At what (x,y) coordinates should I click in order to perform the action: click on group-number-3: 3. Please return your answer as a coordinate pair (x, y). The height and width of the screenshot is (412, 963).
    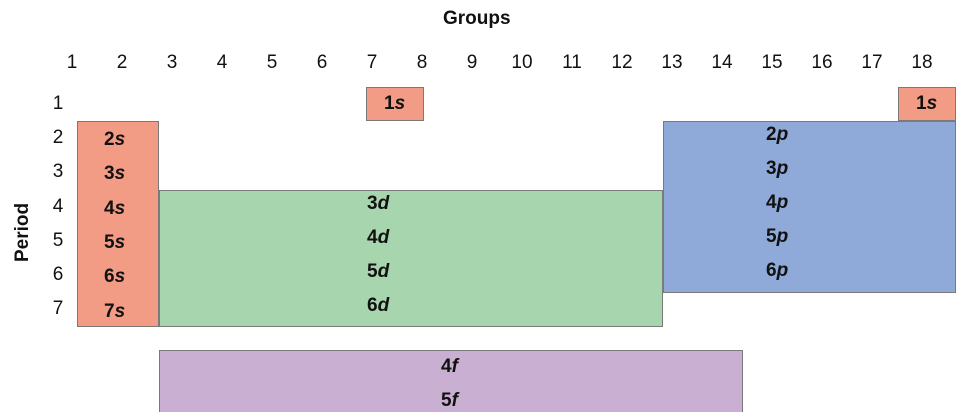
    Looking at the image, I should click on (172, 62).